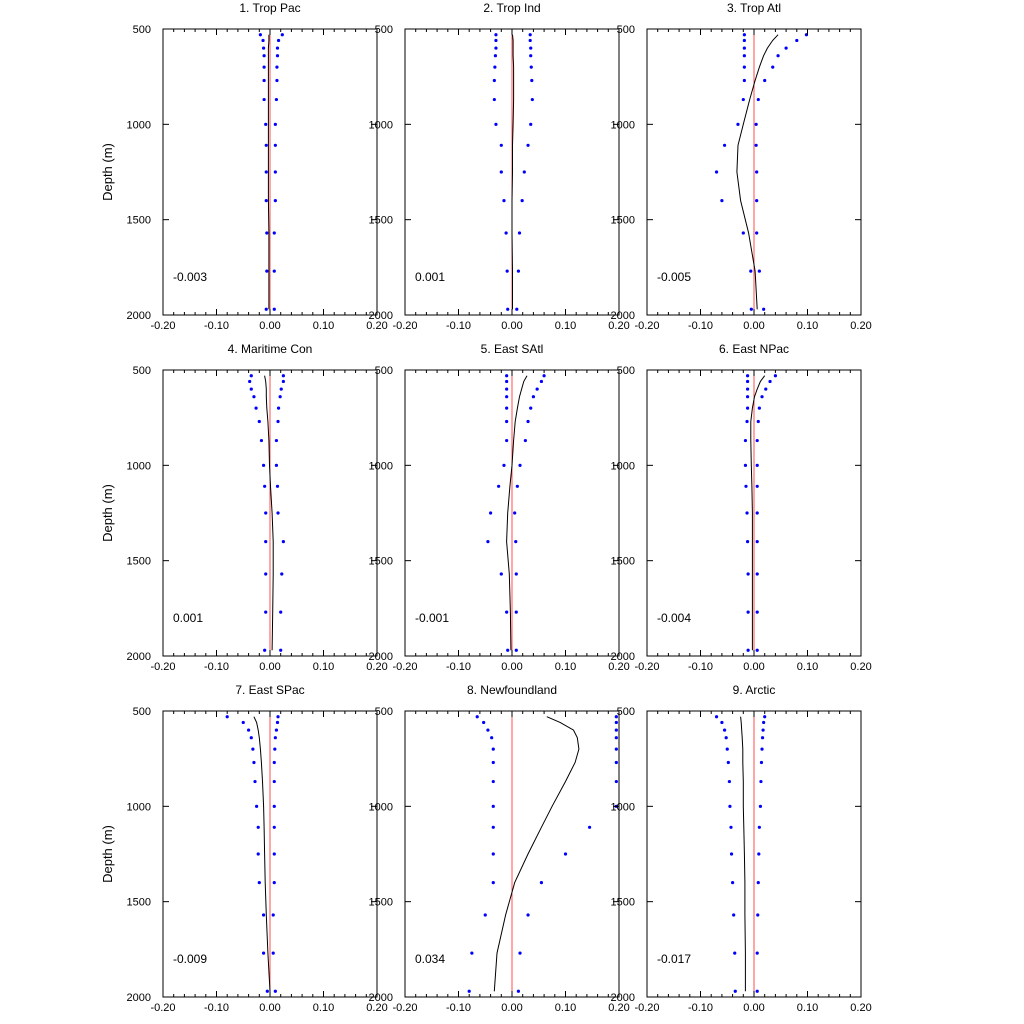 This screenshot has width=1024, height=1024. I want to click on panel-title: 2. Trop Ind, so click(511, 8).